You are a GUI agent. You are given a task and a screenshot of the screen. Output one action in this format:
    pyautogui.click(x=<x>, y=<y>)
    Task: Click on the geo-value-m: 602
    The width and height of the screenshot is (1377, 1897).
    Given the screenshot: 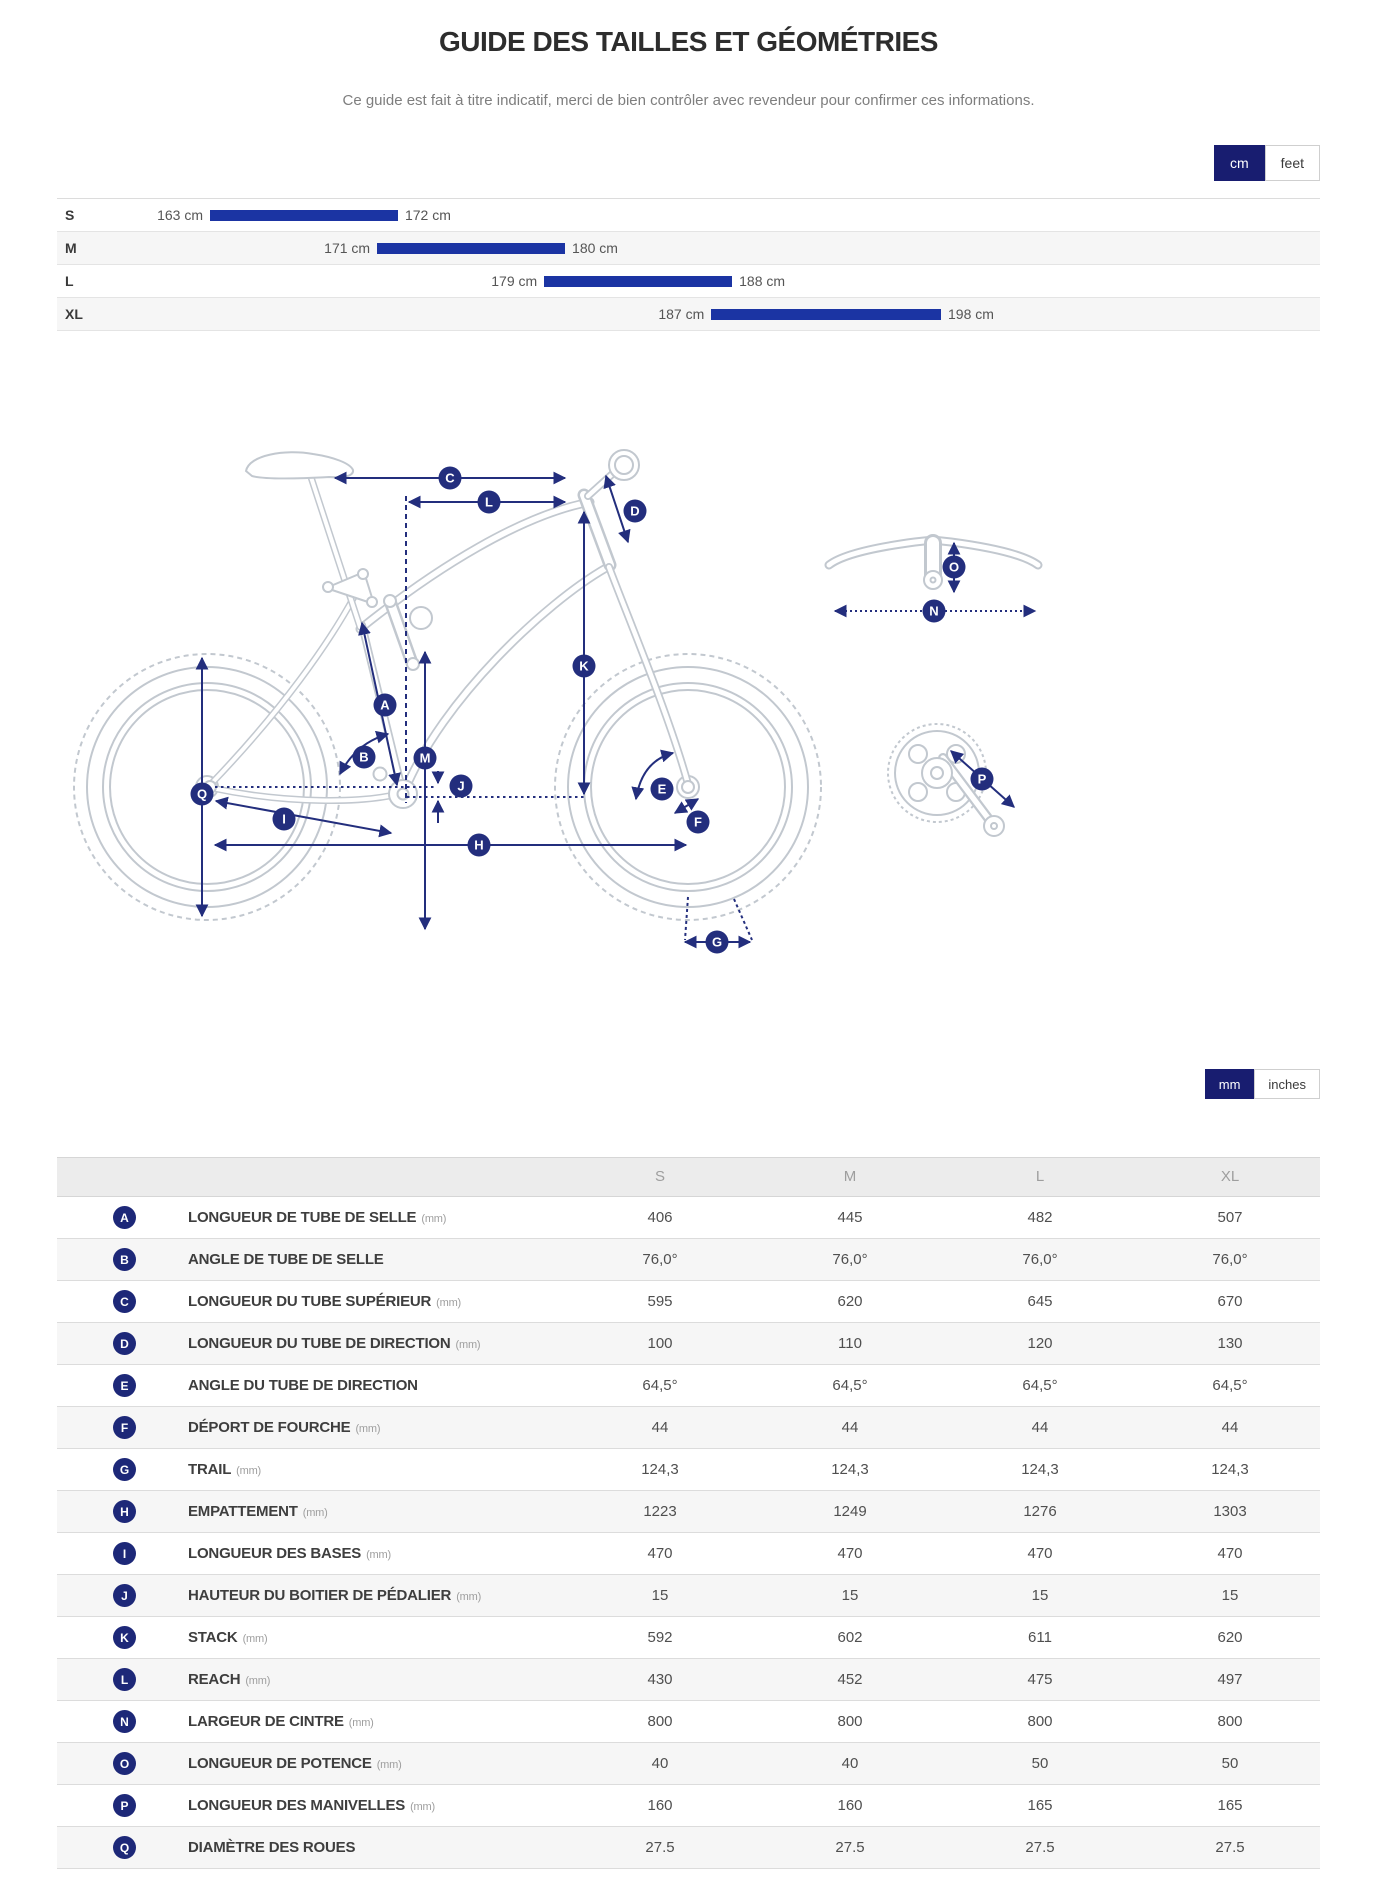 What is the action you would take?
    pyautogui.click(x=850, y=1637)
    